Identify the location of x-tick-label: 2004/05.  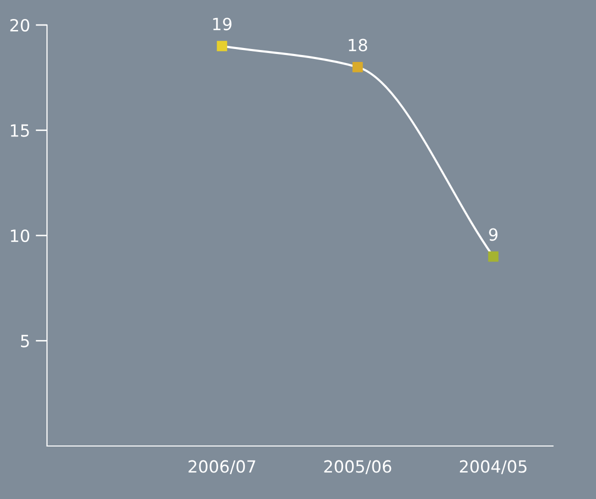
(493, 467).